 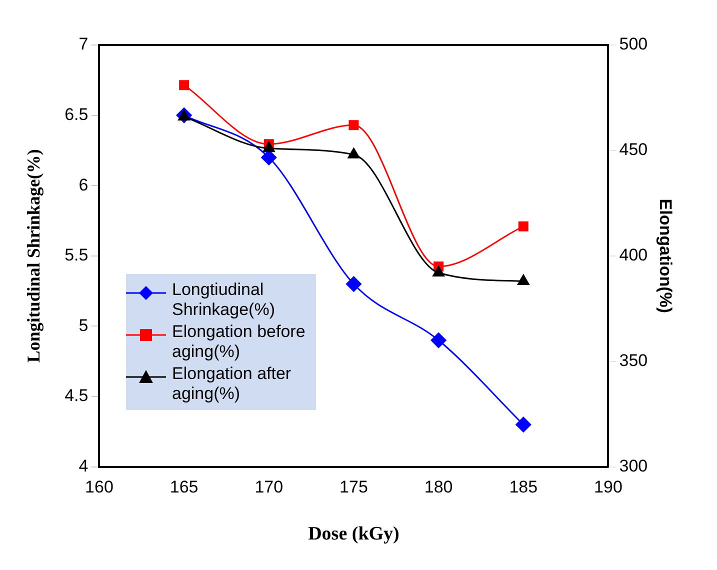 I want to click on y-tick-label: 4.5, so click(x=76, y=396).